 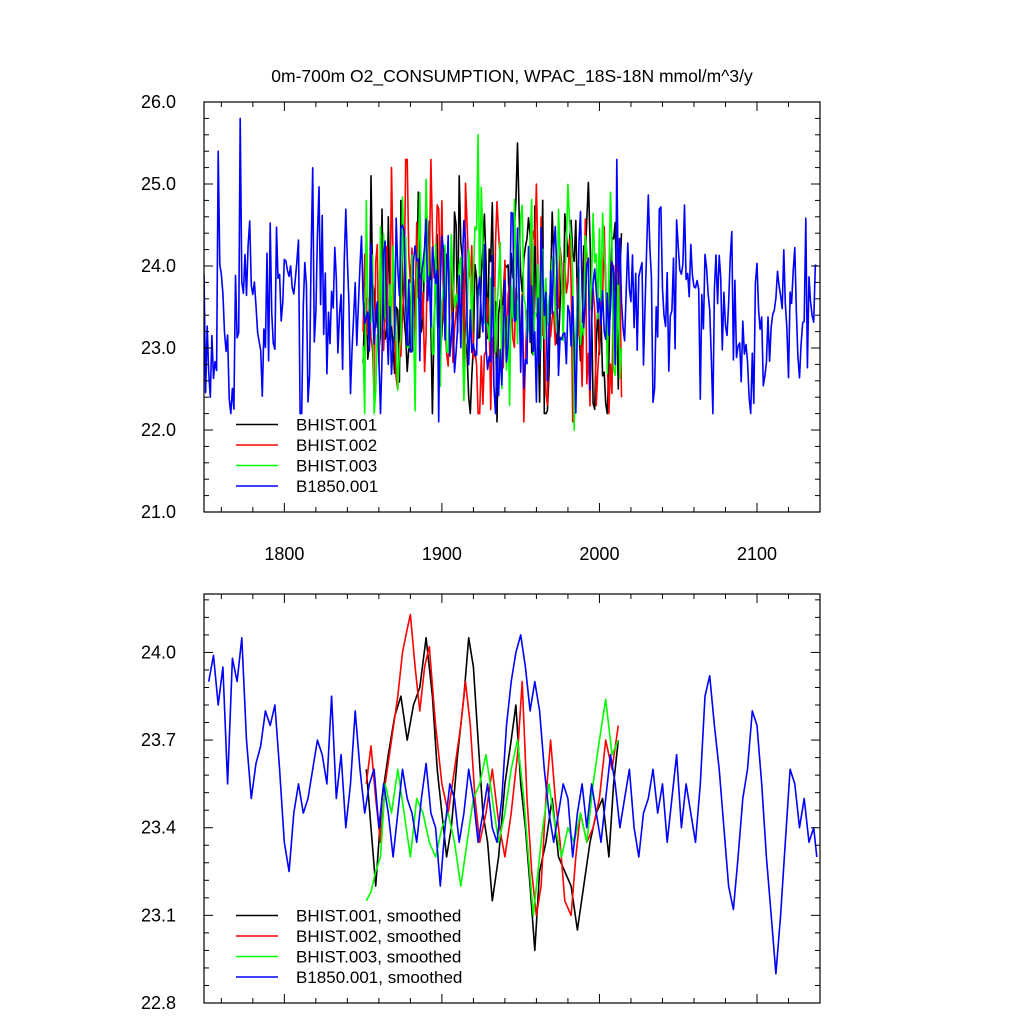 I want to click on legend-label: BHIST.002, smoothed, so click(x=378, y=936).